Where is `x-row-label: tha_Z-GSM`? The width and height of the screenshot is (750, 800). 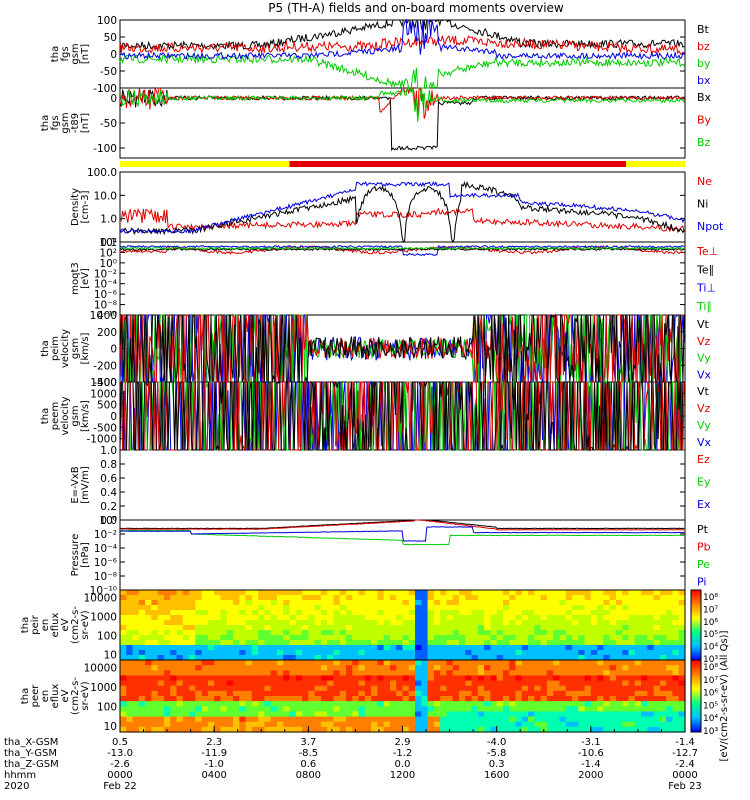 x-row-label: tha_Z-GSM is located at coordinates (31, 764).